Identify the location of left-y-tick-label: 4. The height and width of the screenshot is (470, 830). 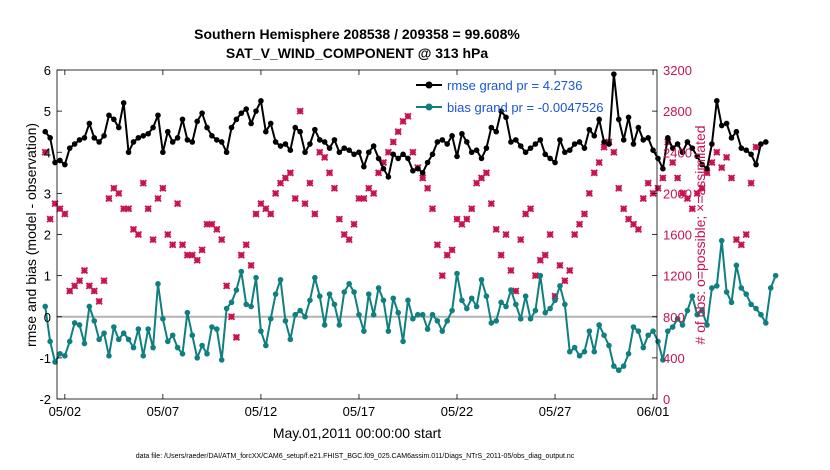
(47, 152).